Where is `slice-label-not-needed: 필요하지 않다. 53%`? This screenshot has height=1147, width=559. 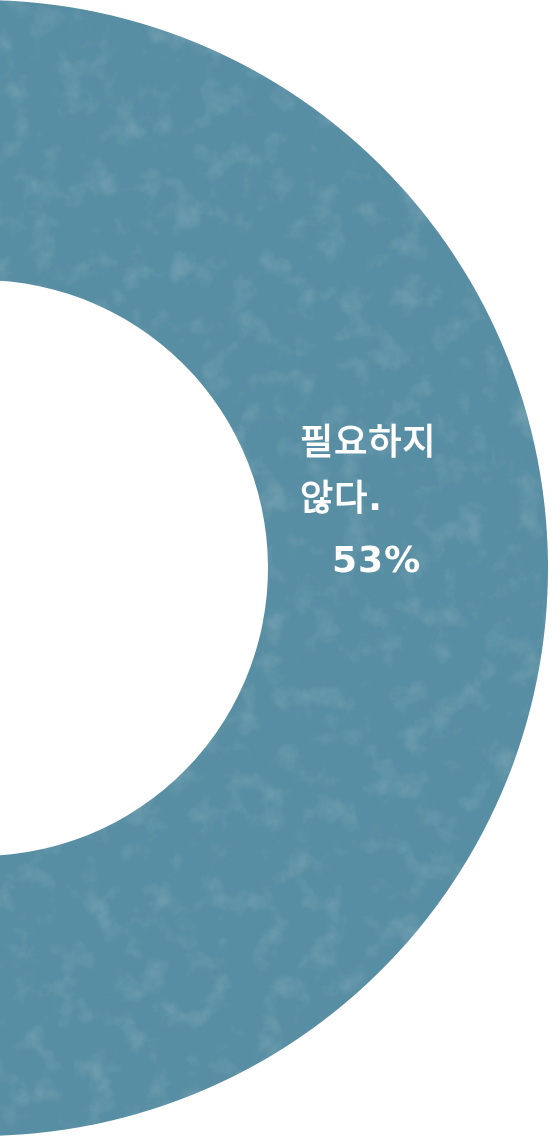 slice-label-not-needed: 필요하지 않다. 53% is located at coordinates (395, 502).